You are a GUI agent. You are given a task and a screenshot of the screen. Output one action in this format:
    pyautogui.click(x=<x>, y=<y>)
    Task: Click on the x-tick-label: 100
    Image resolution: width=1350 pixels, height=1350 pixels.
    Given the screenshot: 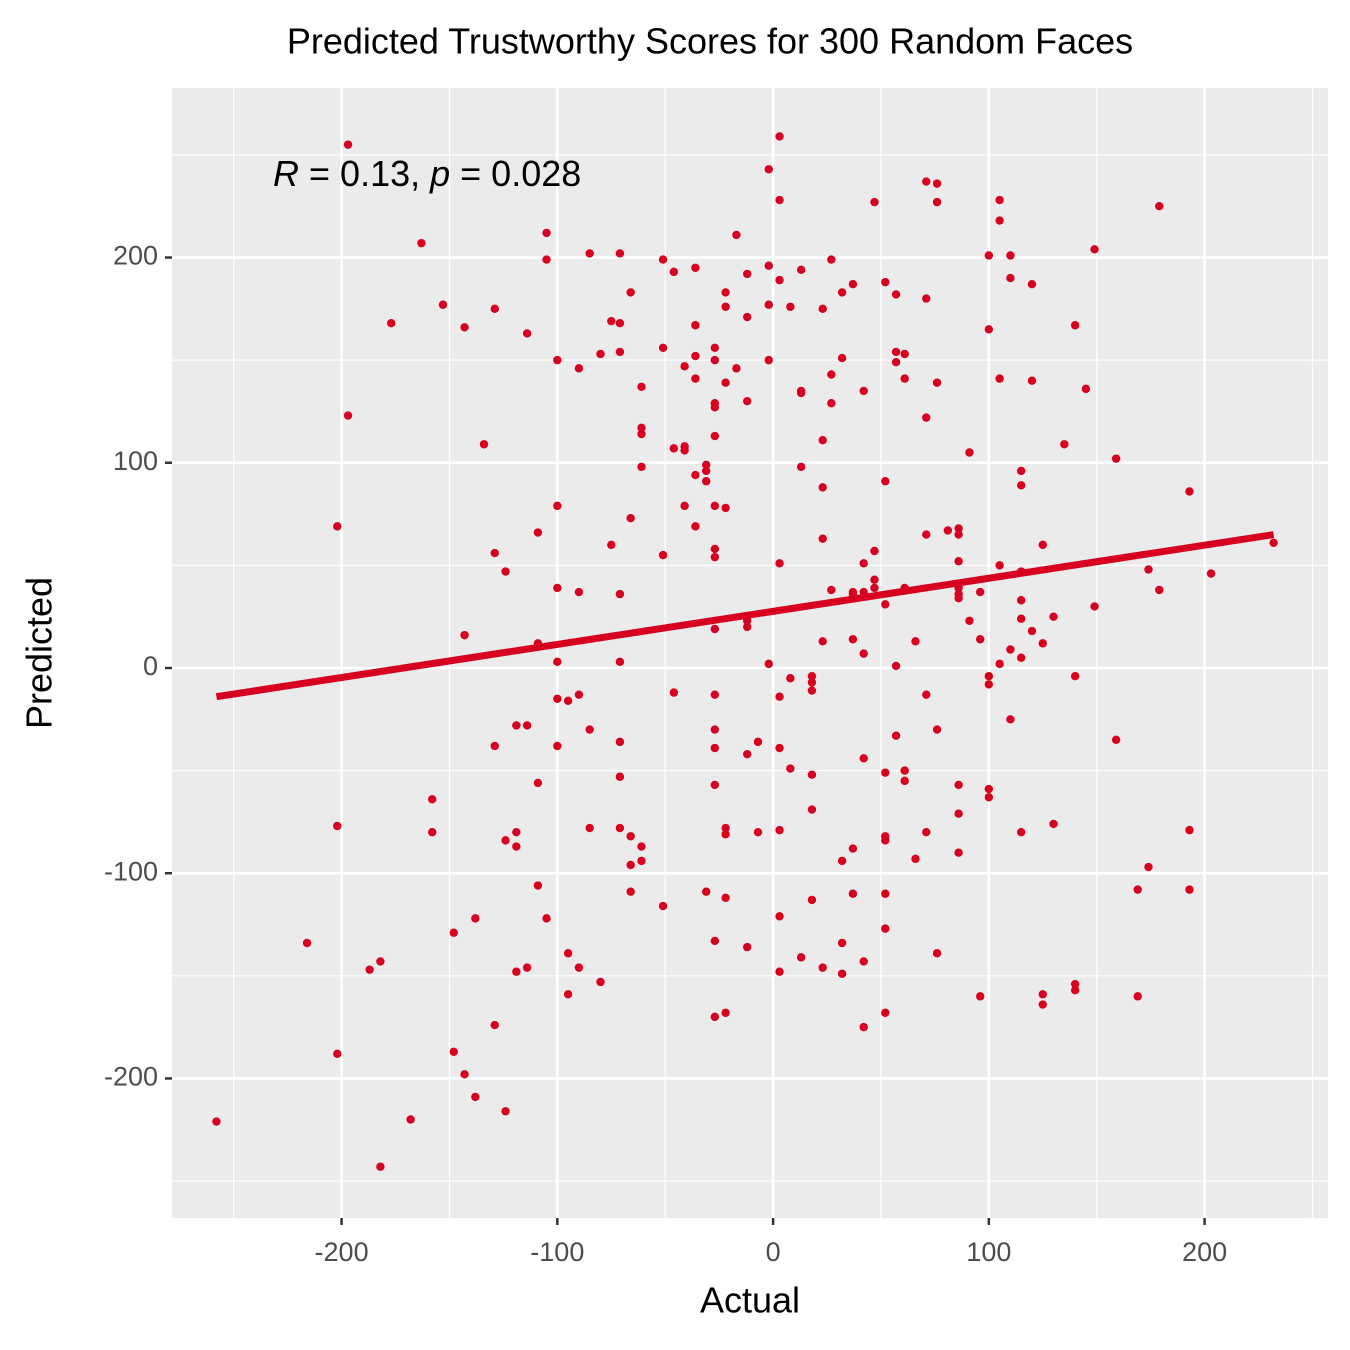 What is the action you would take?
    pyautogui.click(x=988, y=1252)
    